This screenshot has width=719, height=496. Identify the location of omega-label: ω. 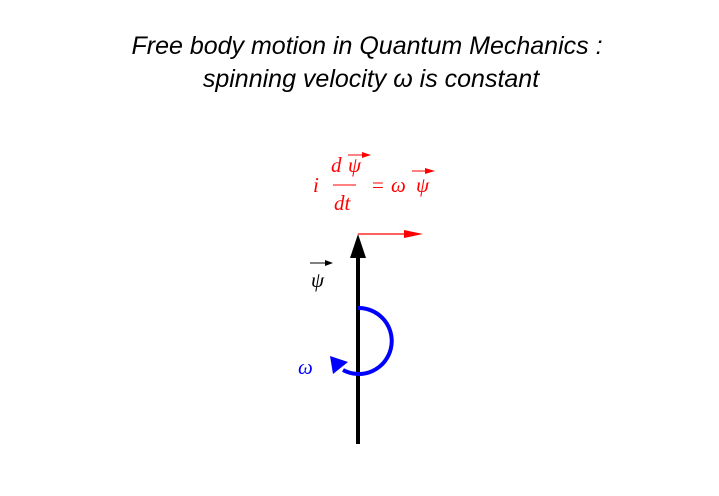
(305, 367).